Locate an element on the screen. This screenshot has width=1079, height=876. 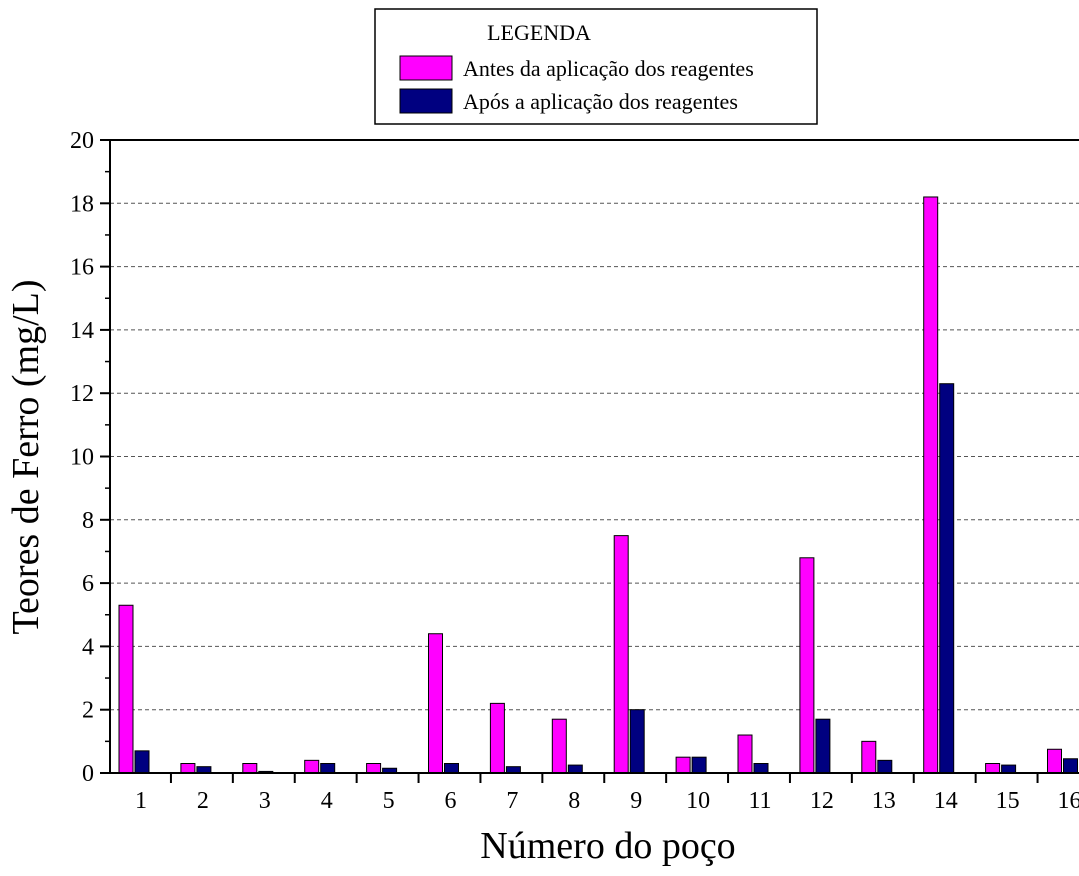
y-tick-label: 2 is located at coordinates (88, 711).